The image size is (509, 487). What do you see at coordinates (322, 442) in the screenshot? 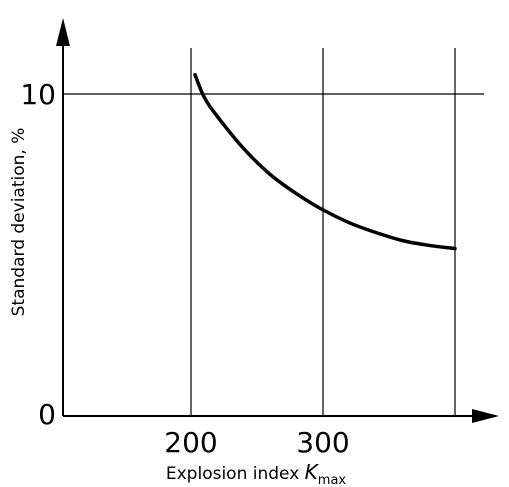
I see `x-tick-label-300: 300` at bounding box center [322, 442].